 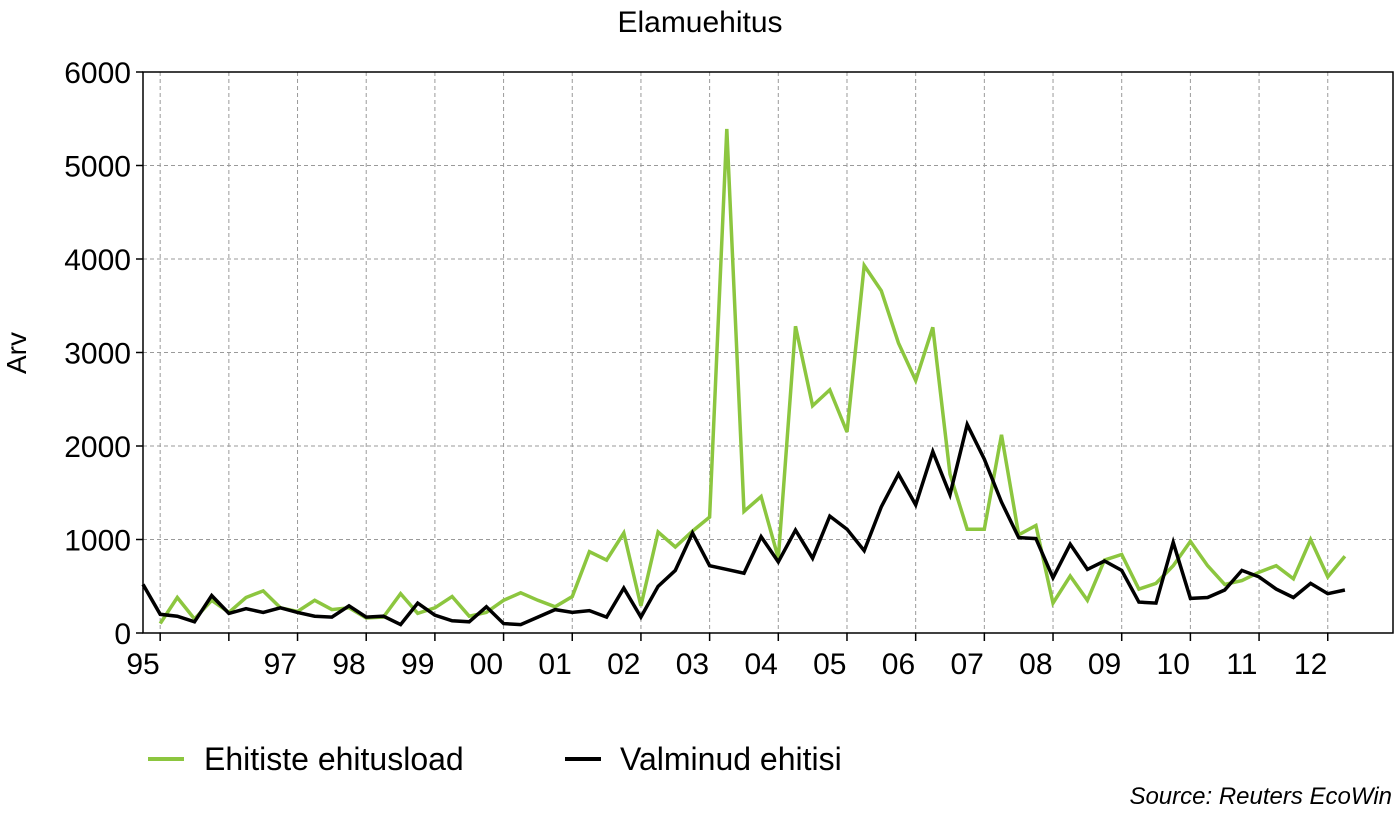 What do you see at coordinates (97, 73) in the screenshot?
I see `y-tick-label: 6000` at bounding box center [97, 73].